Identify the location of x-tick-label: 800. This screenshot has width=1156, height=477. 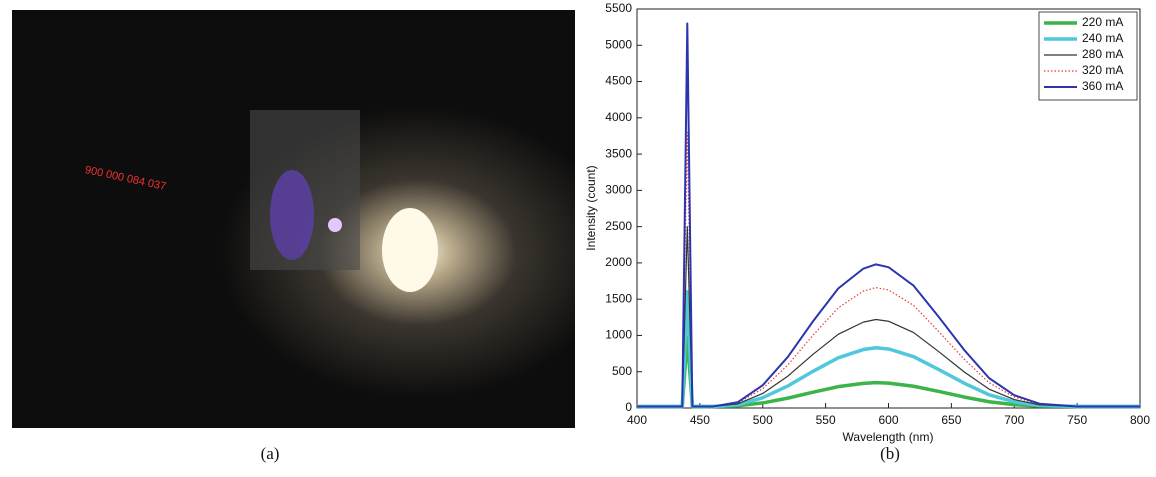
(1140, 420).